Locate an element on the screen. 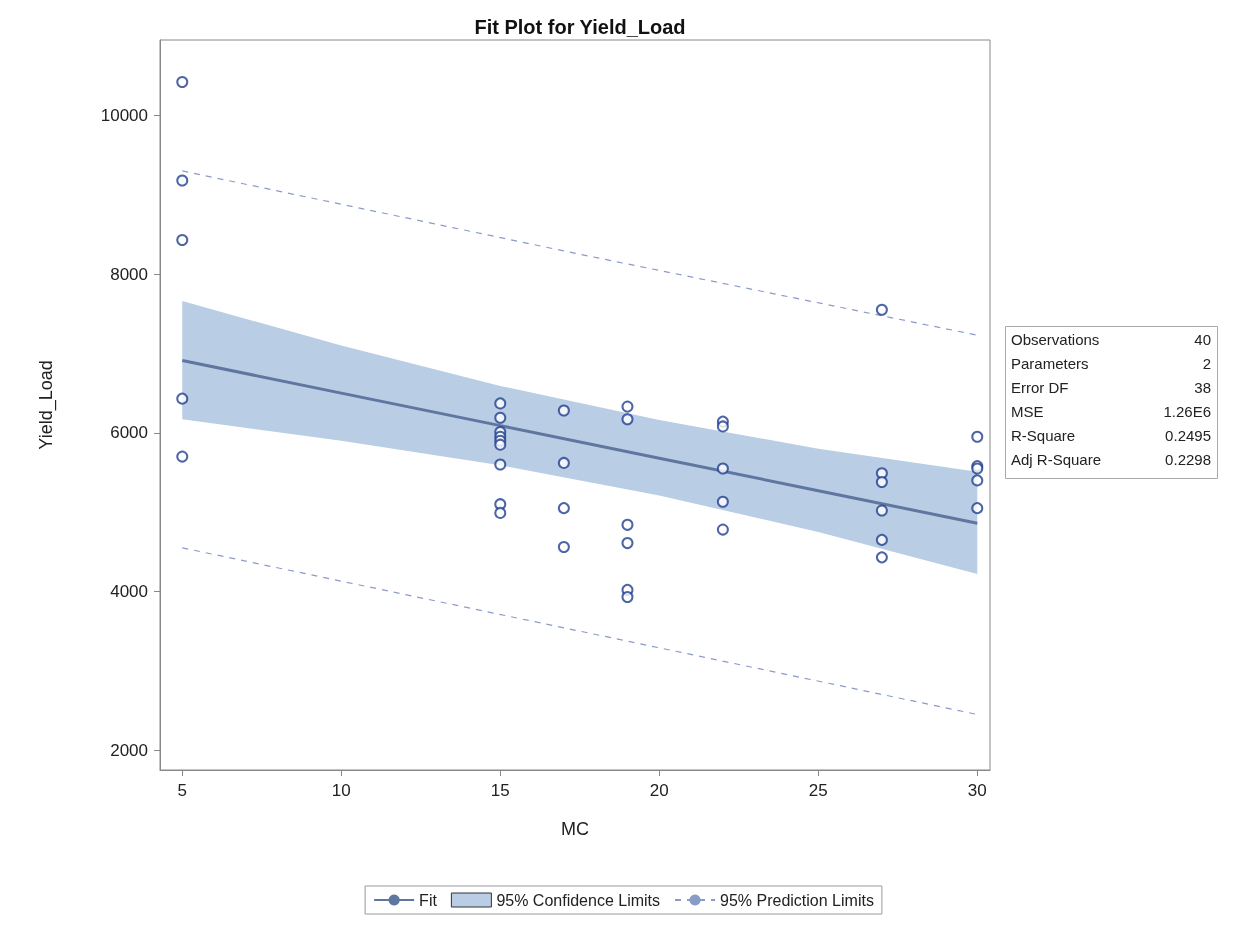 This screenshot has width=1247, height=936. legend-label: 95% Confidence Limits is located at coordinates (578, 900).